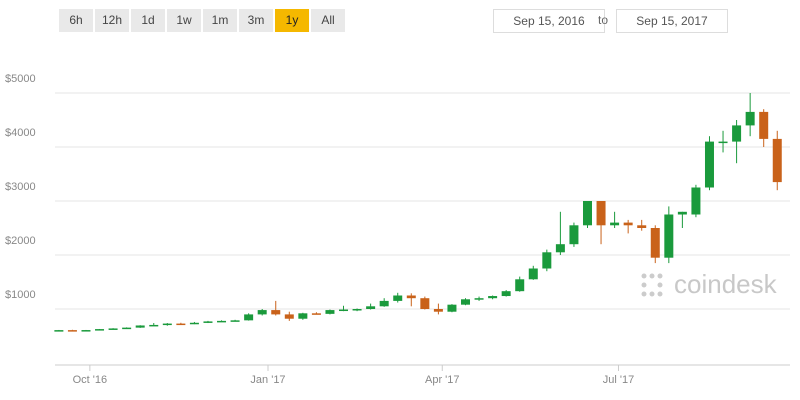 This screenshot has height=400, width=800. Describe the element at coordinates (220, 20) in the screenshot. I see `range-button: 1m` at that location.